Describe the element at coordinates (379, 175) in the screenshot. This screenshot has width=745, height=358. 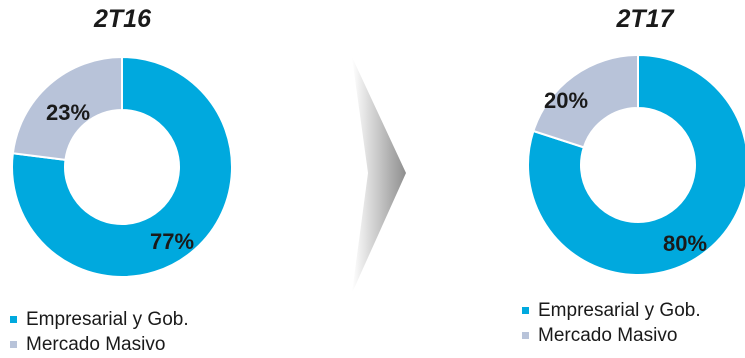
I see `chevron-right-icon` at that location.